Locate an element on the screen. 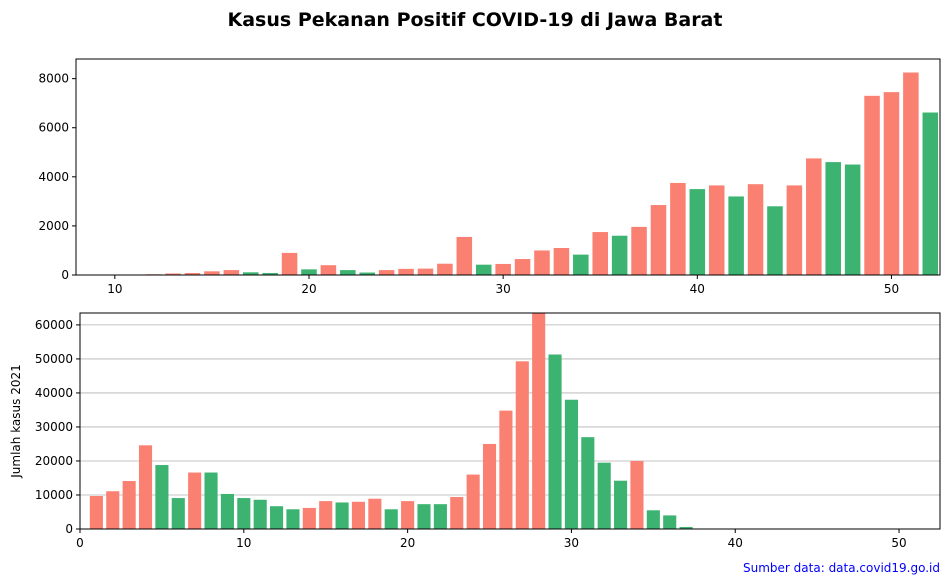  y-tick-label: 50000 is located at coordinates (54, 359).